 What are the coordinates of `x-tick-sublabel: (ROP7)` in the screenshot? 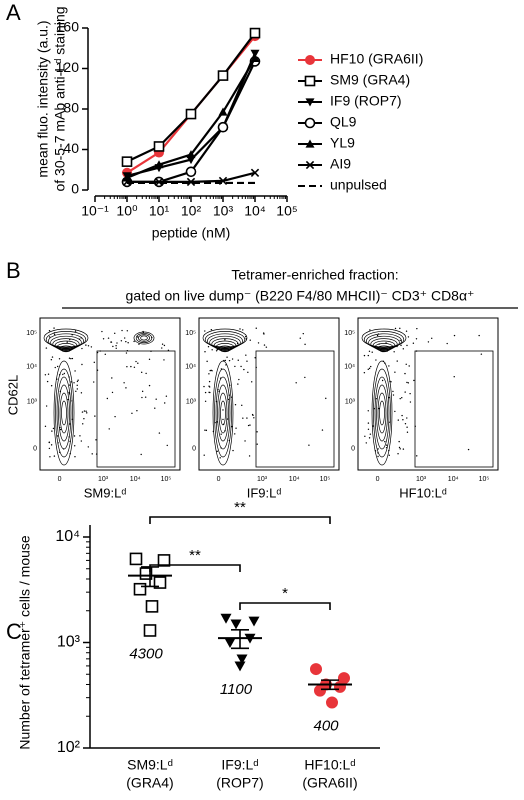 It's located at (239, 783).